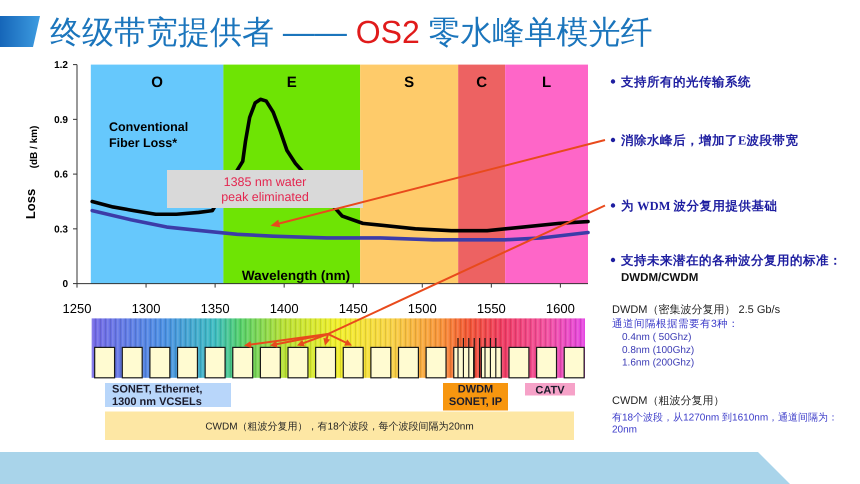 The image size is (860, 484). I want to click on annotation: SONET, Ethernet, 1300 nm VCSELs, so click(168, 395).